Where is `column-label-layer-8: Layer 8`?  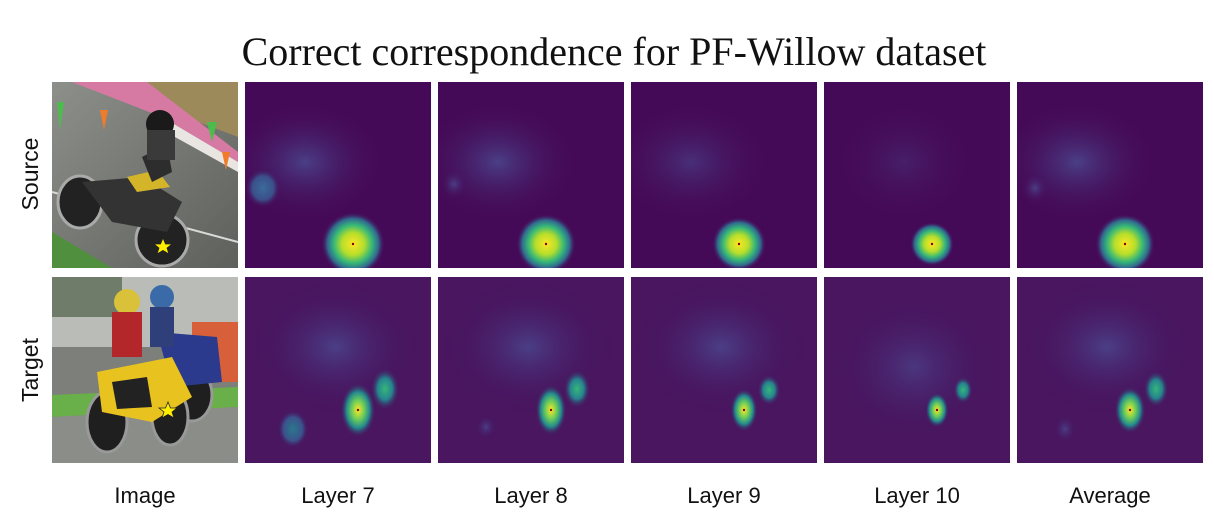
column-label-layer-8: Layer 8 is located at coordinates (531, 495).